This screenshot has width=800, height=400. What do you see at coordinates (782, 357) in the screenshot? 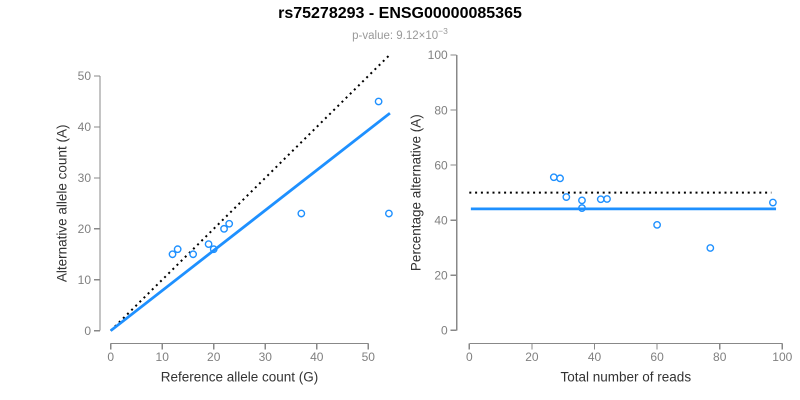
I see `x-tick-label: 100` at bounding box center [782, 357].